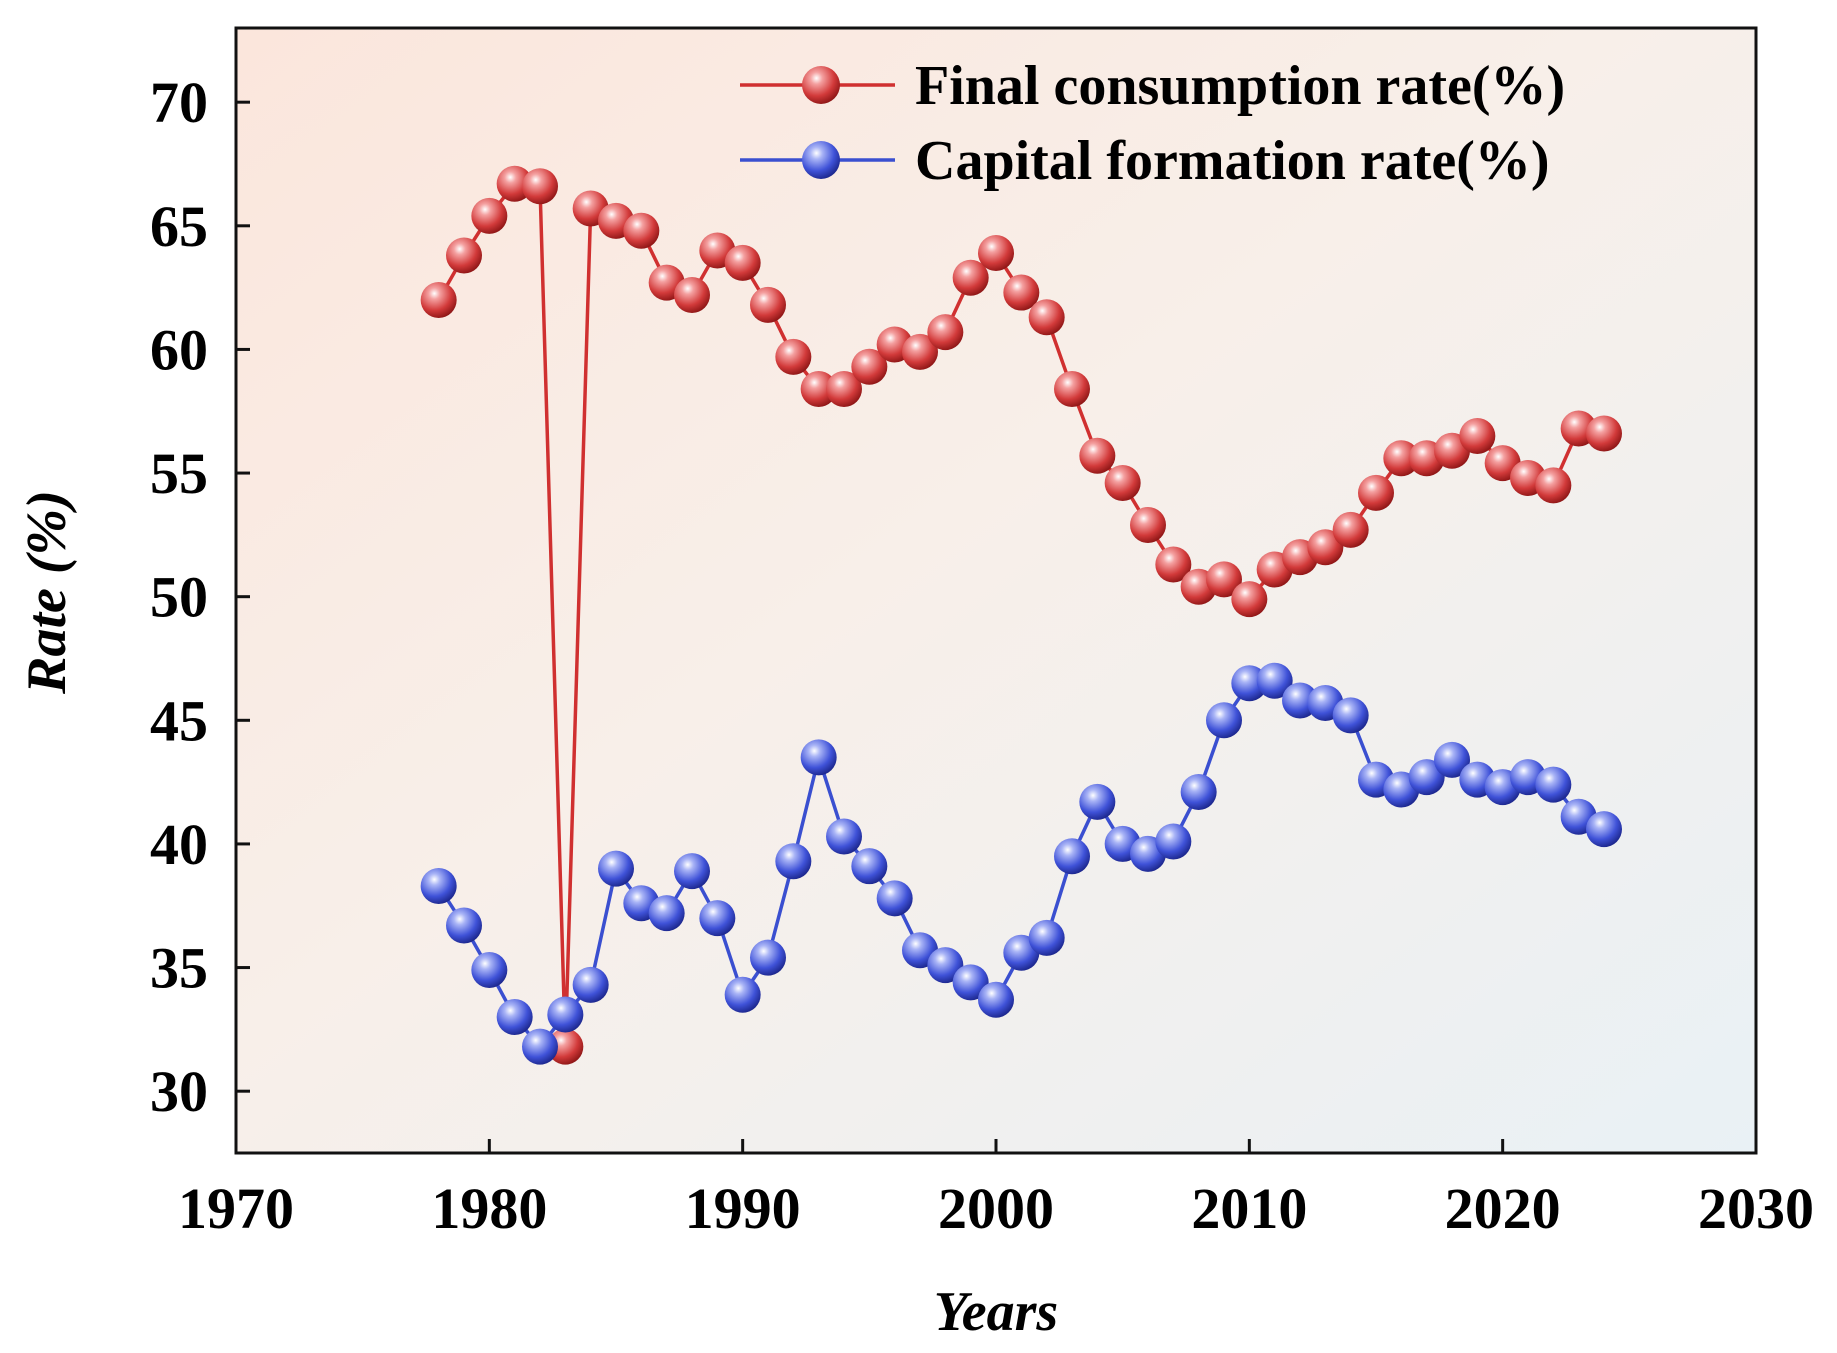  Describe the element at coordinates (179, 597) in the screenshot. I see `y-tick-label: 50` at that location.